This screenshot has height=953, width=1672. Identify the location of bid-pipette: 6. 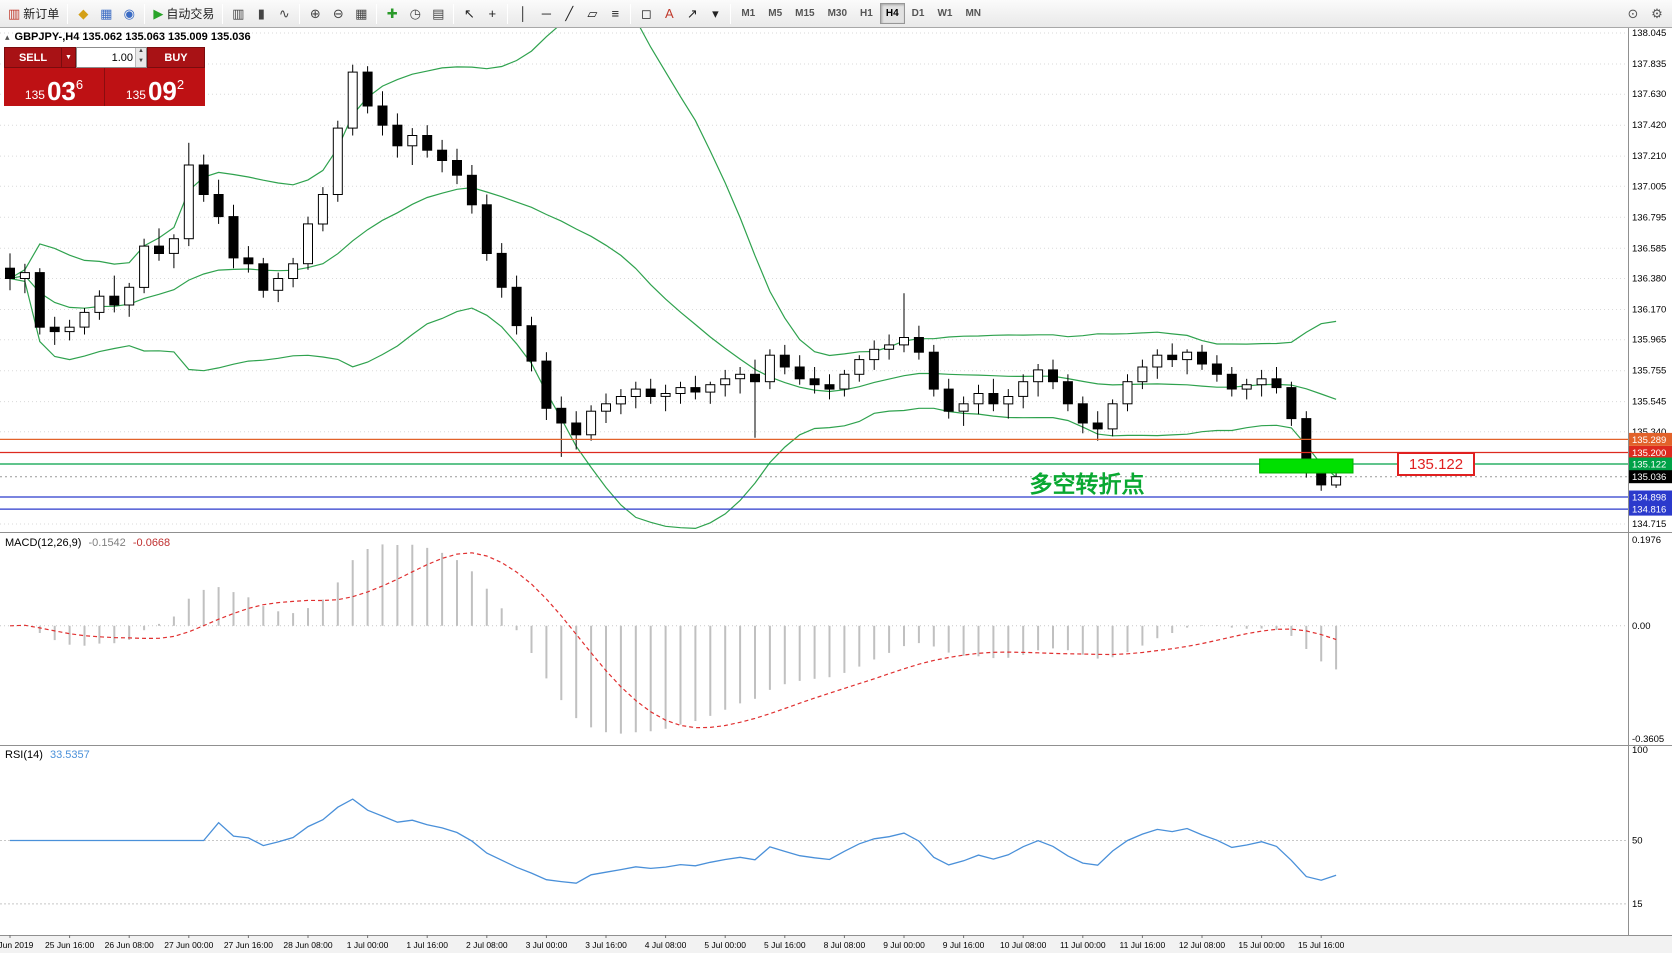
(79, 84).